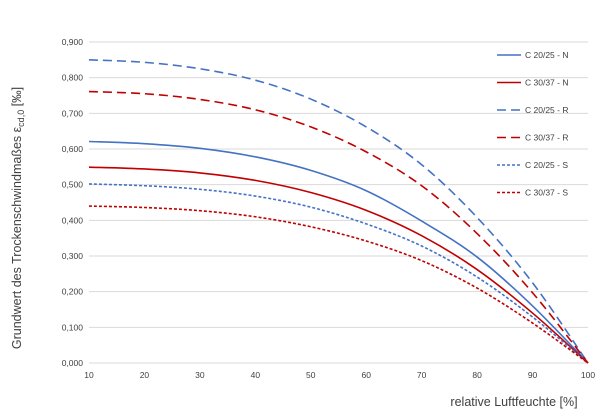  Describe the element at coordinates (477, 375) in the screenshot. I see `x-tick-label: 80` at that location.